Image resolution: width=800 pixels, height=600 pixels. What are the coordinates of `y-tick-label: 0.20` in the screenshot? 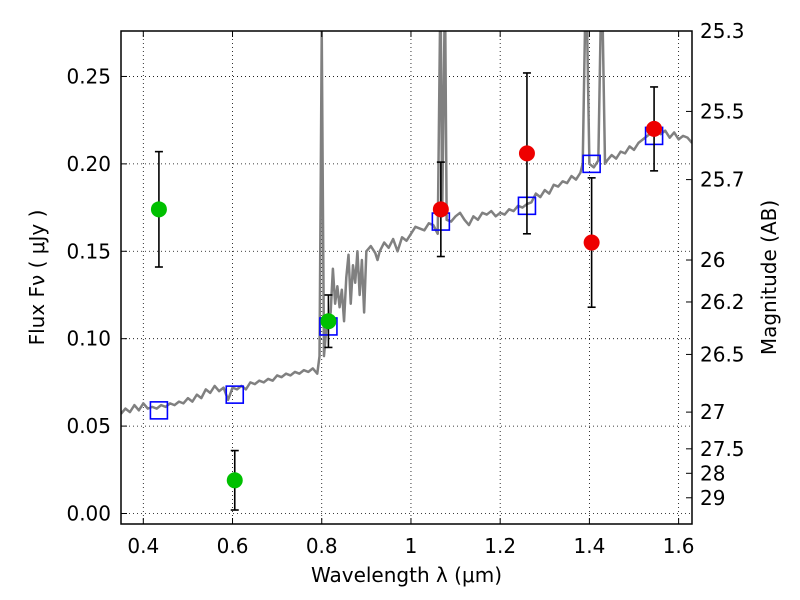 It's located at (88, 164).